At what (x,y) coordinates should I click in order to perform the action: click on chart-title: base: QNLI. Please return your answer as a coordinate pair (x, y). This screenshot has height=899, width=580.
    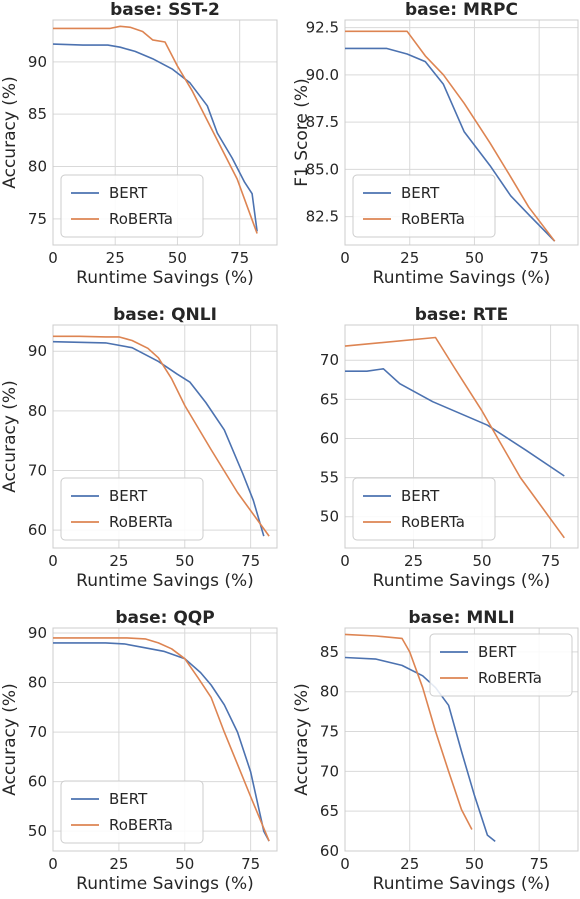
    Looking at the image, I should click on (165, 315).